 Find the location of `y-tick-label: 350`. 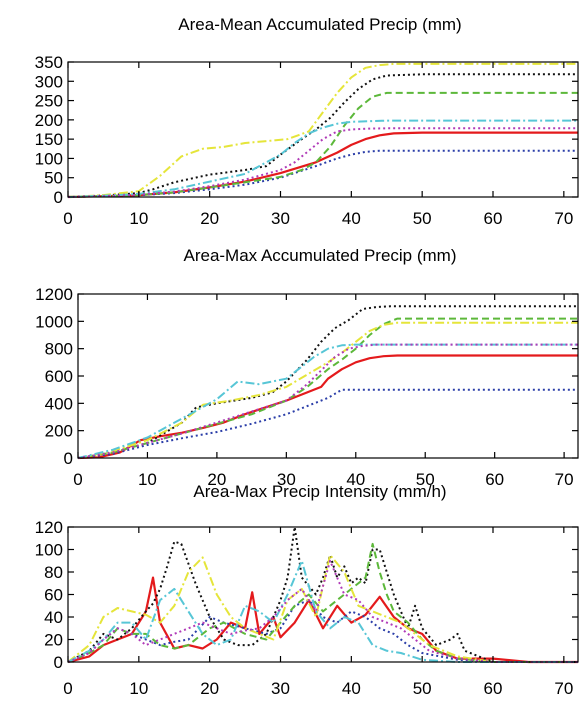

y-tick-label: 350 is located at coordinates (49, 62).